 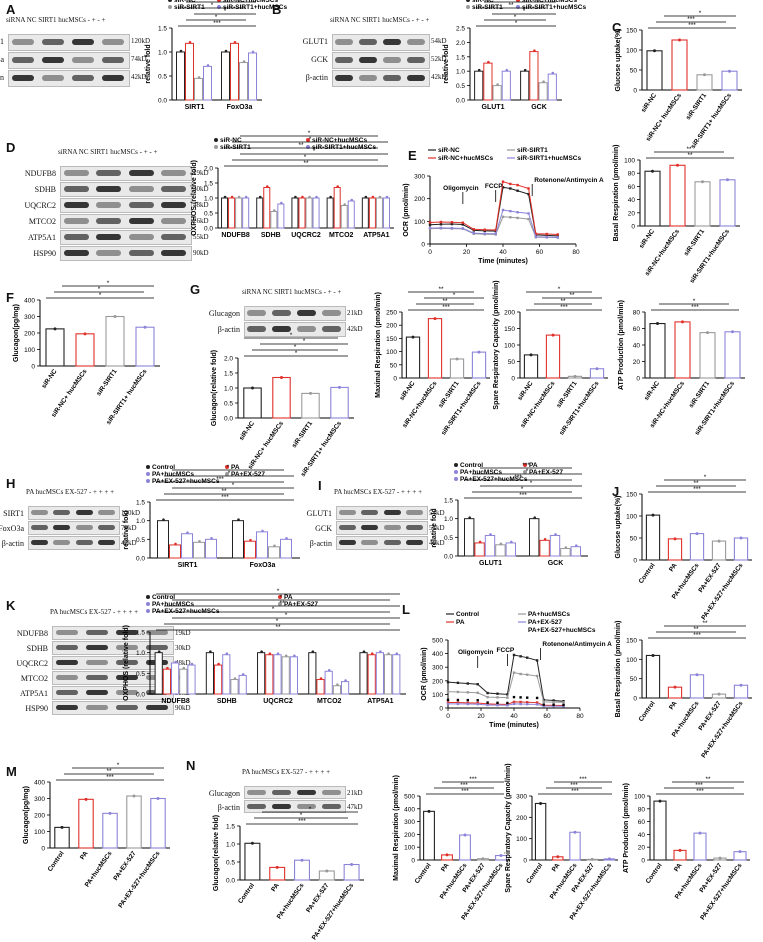 What do you see at coordinates (11, 605) in the screenshot?
I see `panel-label-k: K` at bounding box center [11, 605].